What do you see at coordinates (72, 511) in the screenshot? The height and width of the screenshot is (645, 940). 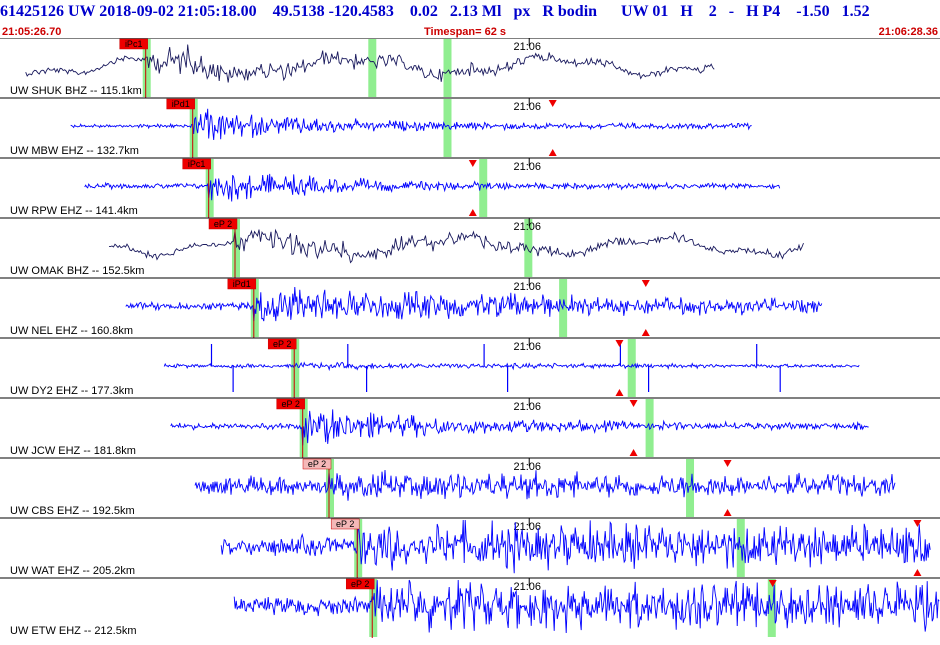 I see `station-label: UW CBS EHZ -- 192.5km` at bounding box center [72, 511].